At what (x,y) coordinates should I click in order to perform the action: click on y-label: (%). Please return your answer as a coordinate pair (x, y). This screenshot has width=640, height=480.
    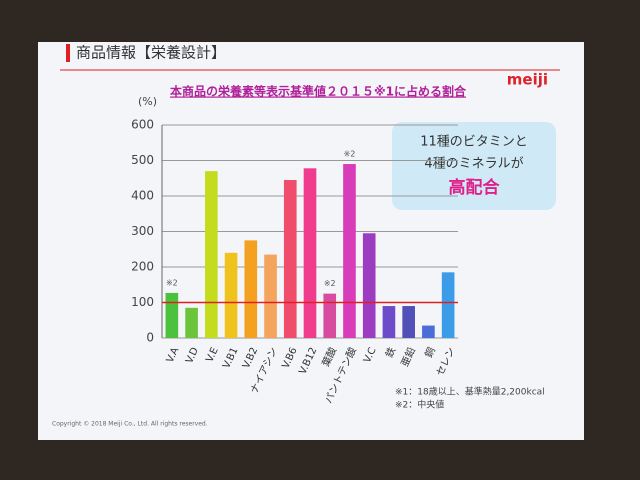
    Looking at the image, I should click on (147, 101).